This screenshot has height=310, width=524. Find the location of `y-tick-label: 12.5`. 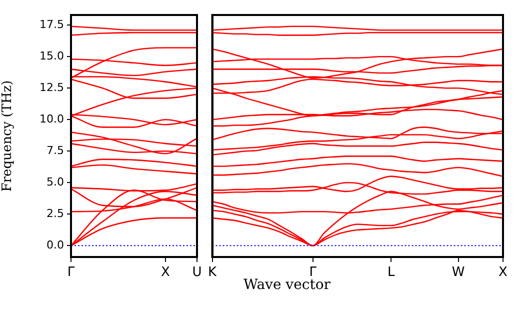

y-tick-label: 12.5 is located at coordinates (52, 87).